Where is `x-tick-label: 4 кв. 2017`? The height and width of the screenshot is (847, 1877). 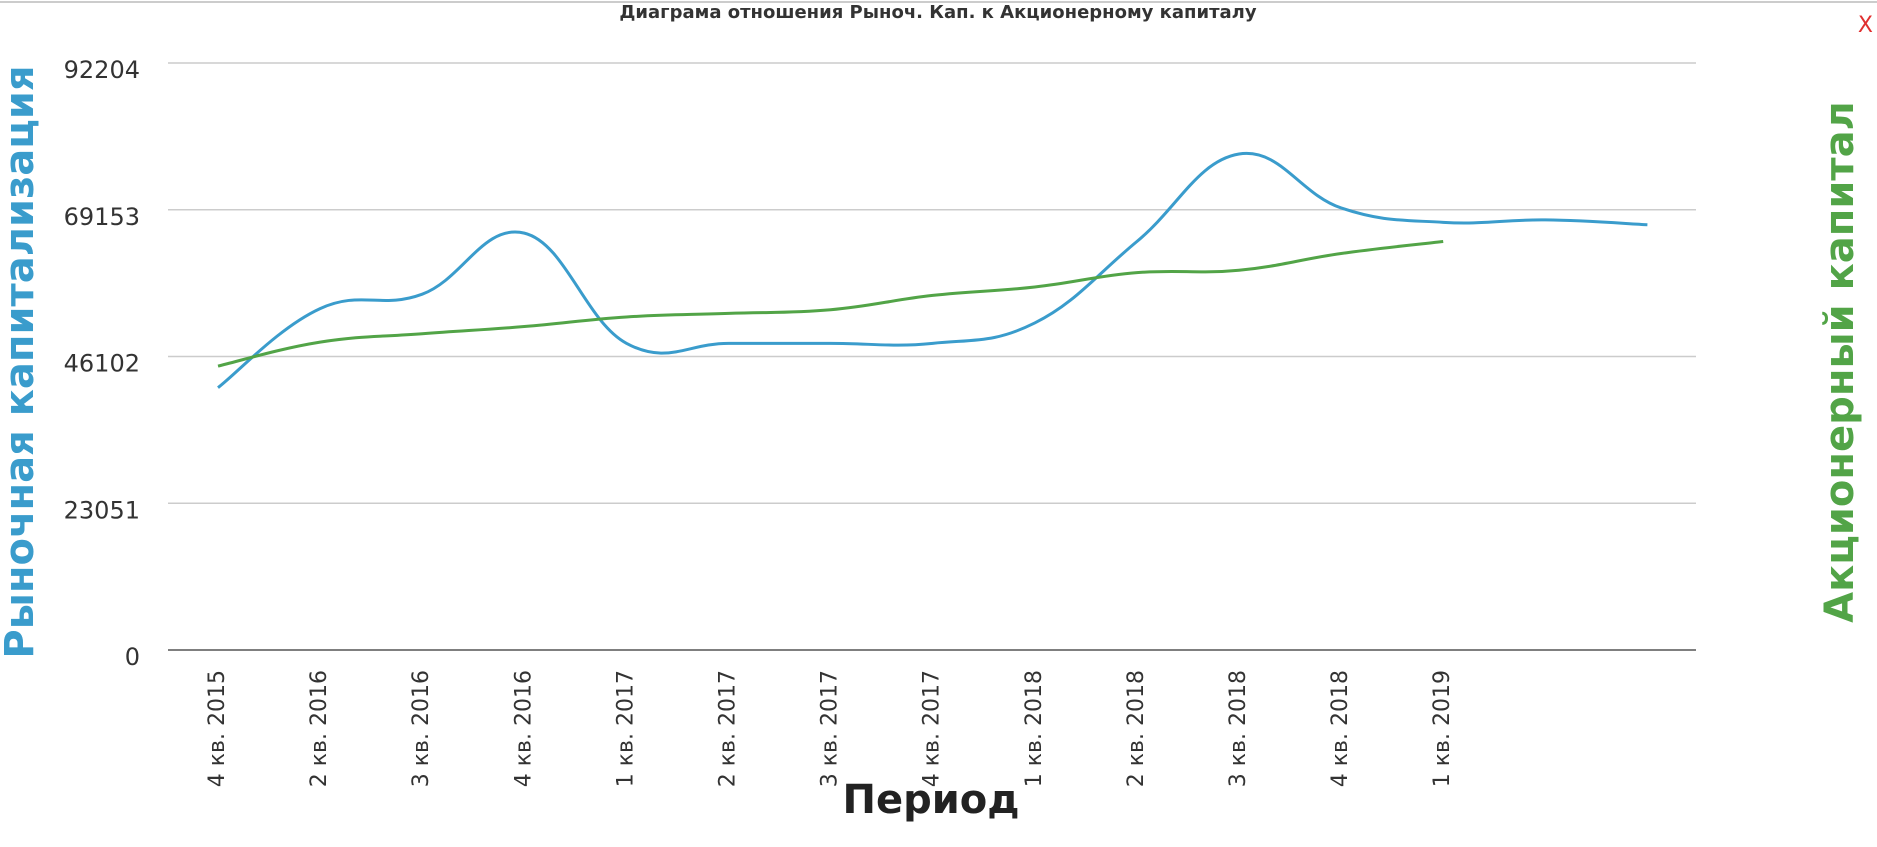
x-tick-label: 4 кв. 2017 is located at coordinates (932, 728).